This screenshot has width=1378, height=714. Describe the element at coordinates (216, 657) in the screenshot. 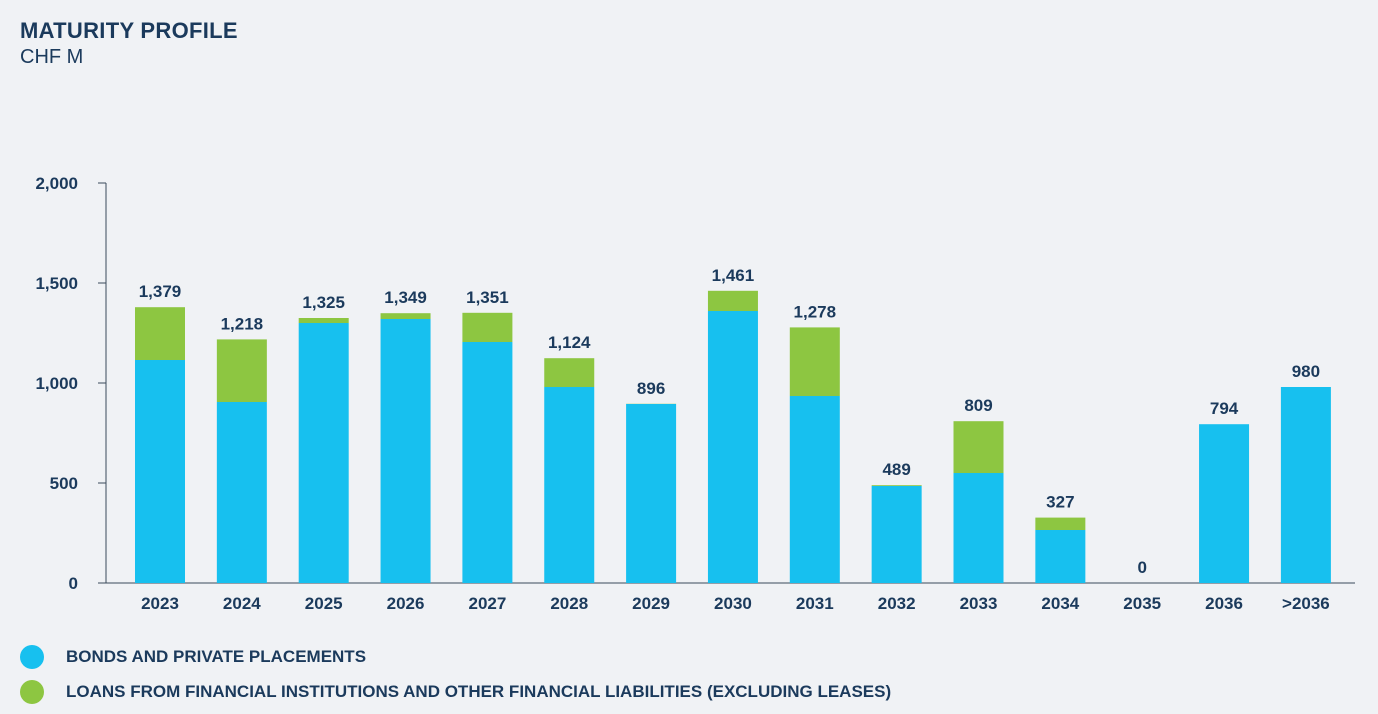

I see `legend-label-bonds: BONDS AND PRIVATE PLACEMENTS` at that location.